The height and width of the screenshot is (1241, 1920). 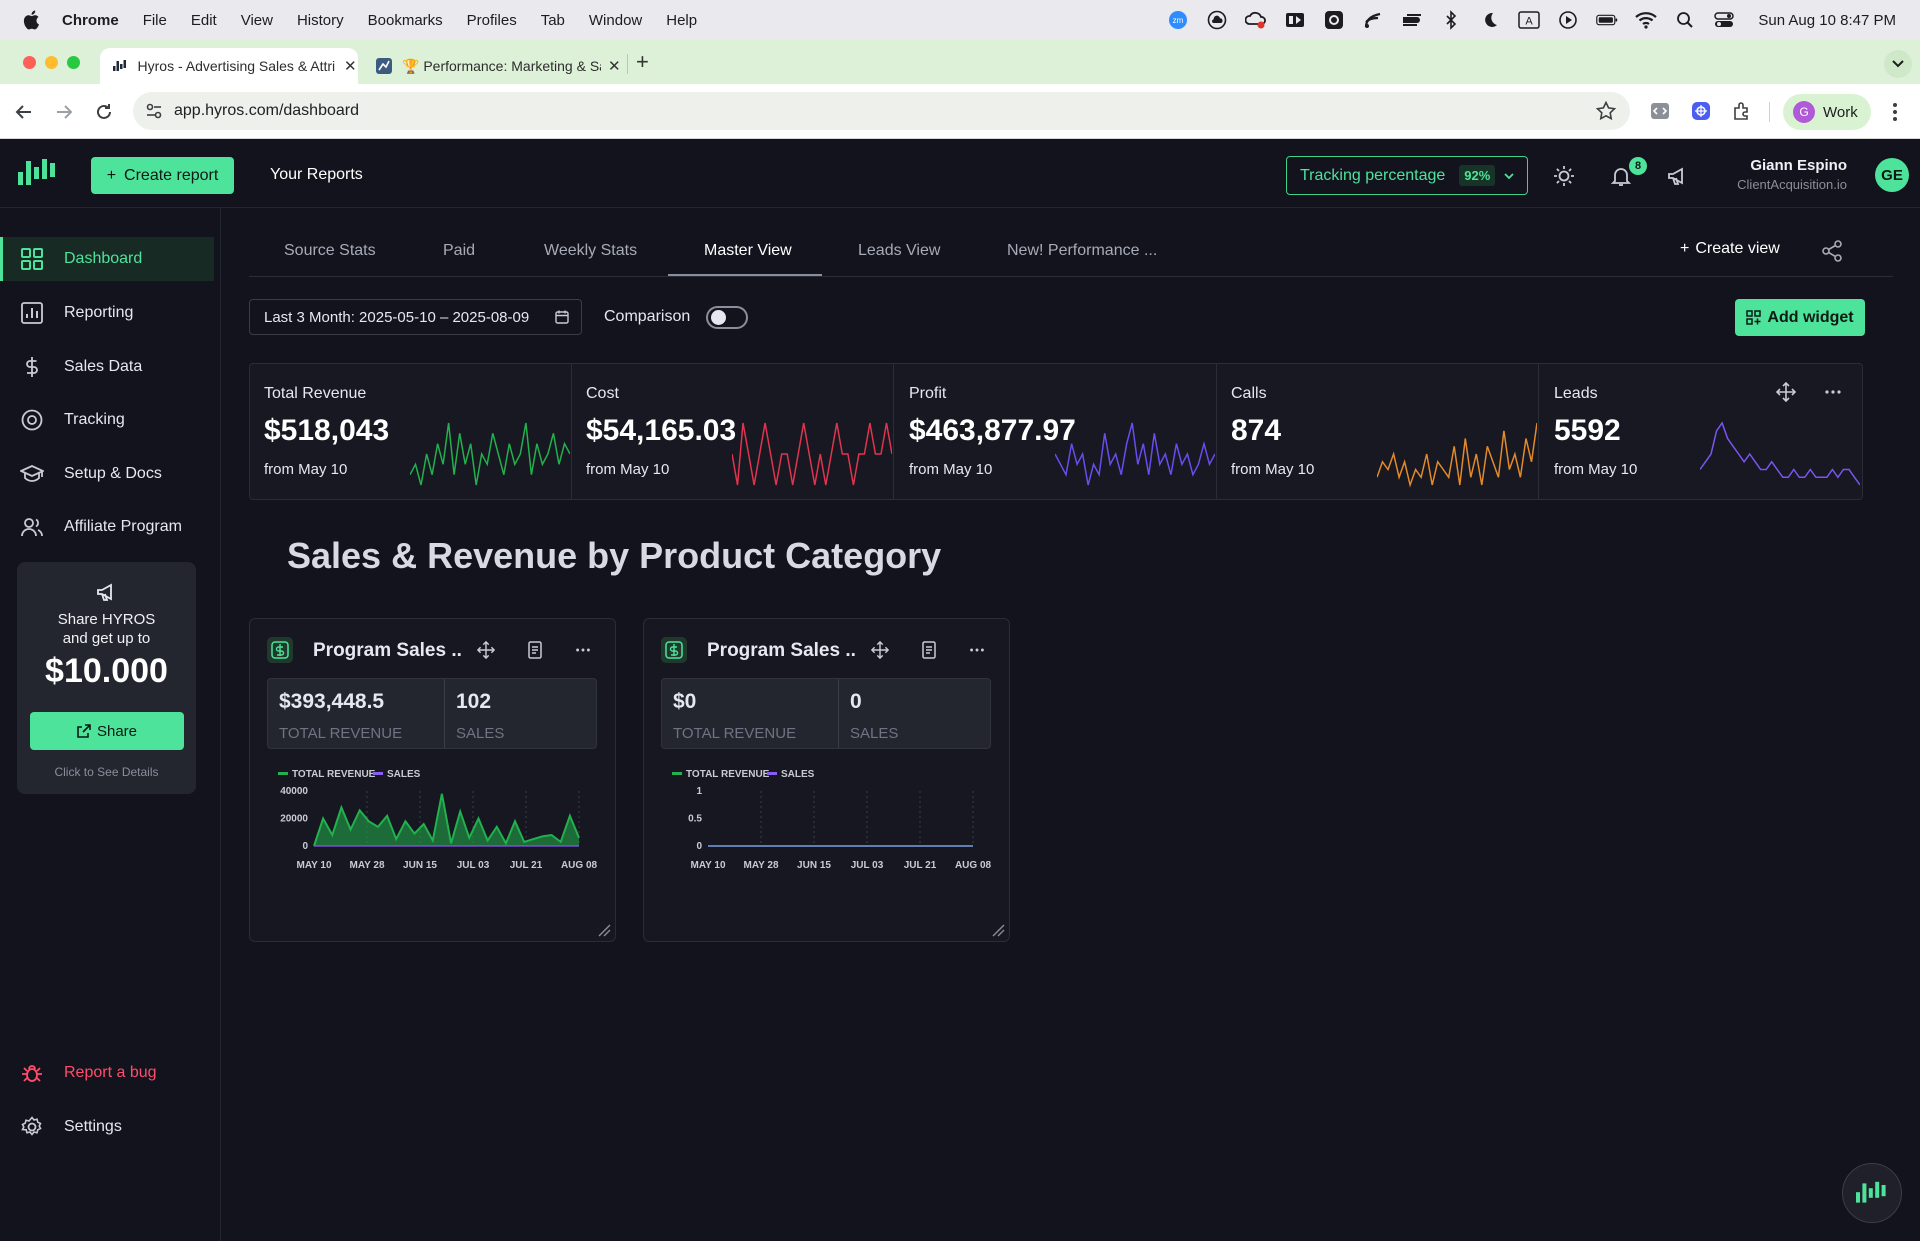 I want to click on tab-source-stats: Source Stats, so click(x=330, y=250).